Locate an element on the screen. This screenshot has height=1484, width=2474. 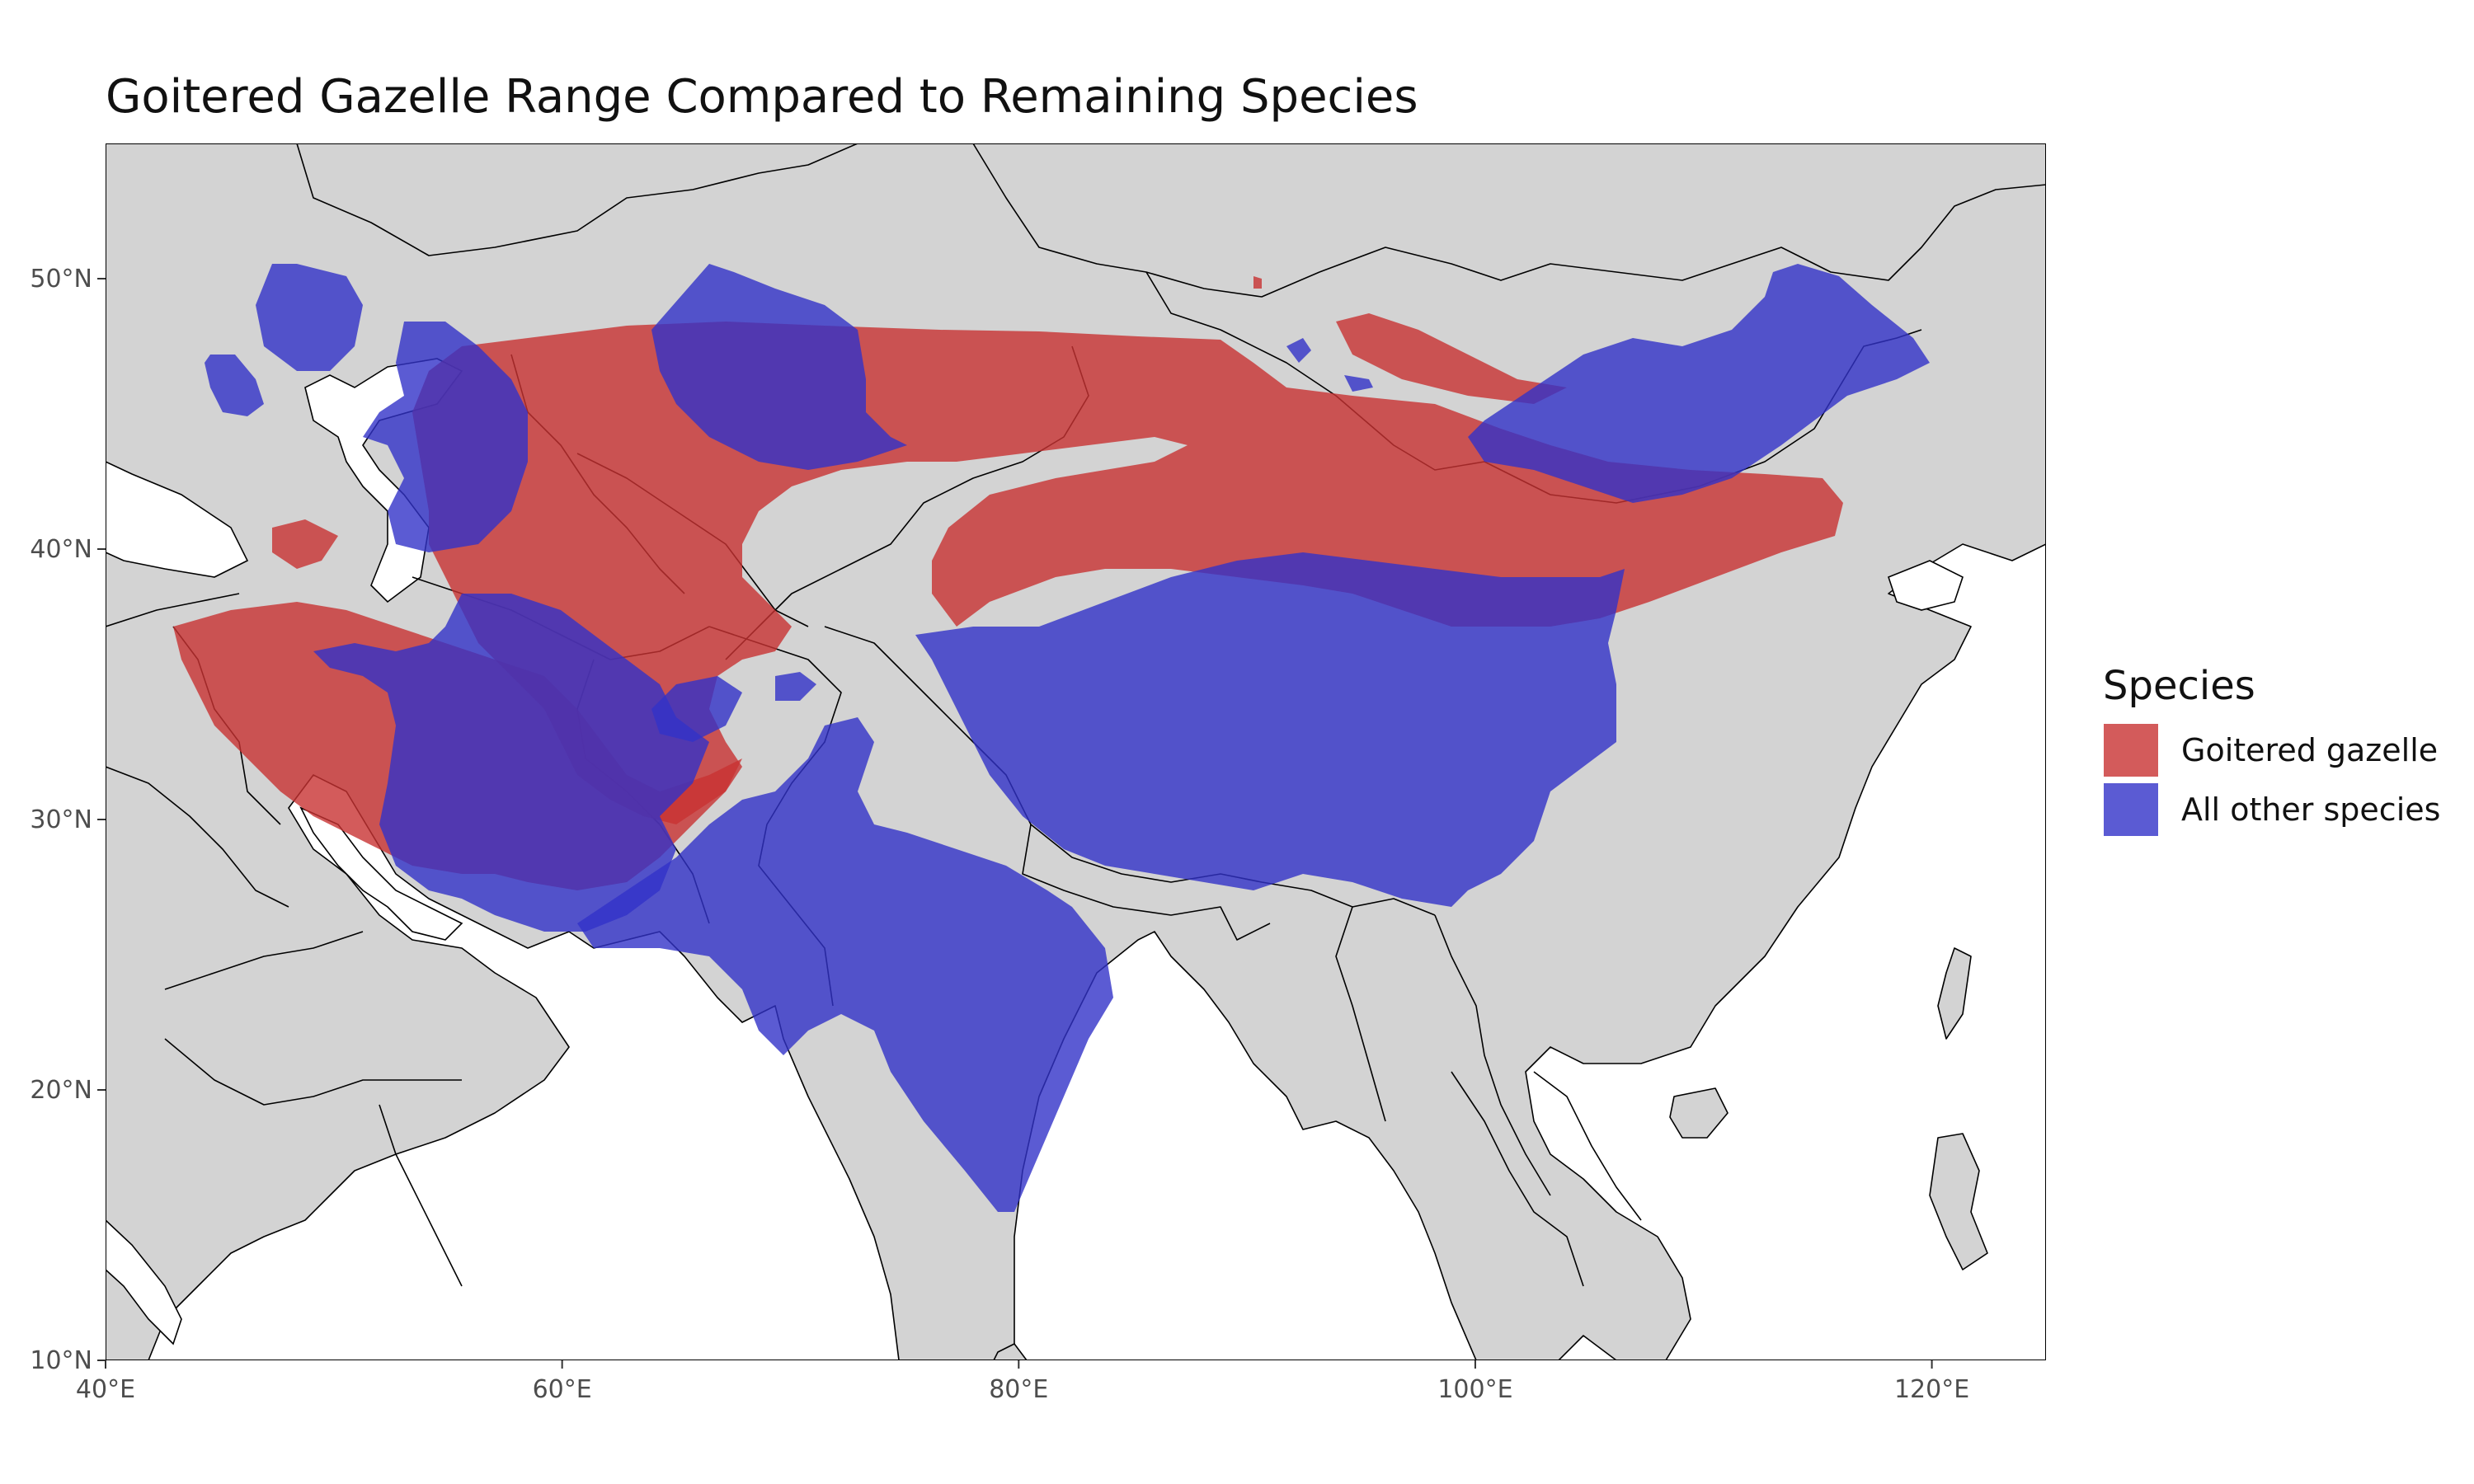
black-sea is located at coordinates (177, 519).